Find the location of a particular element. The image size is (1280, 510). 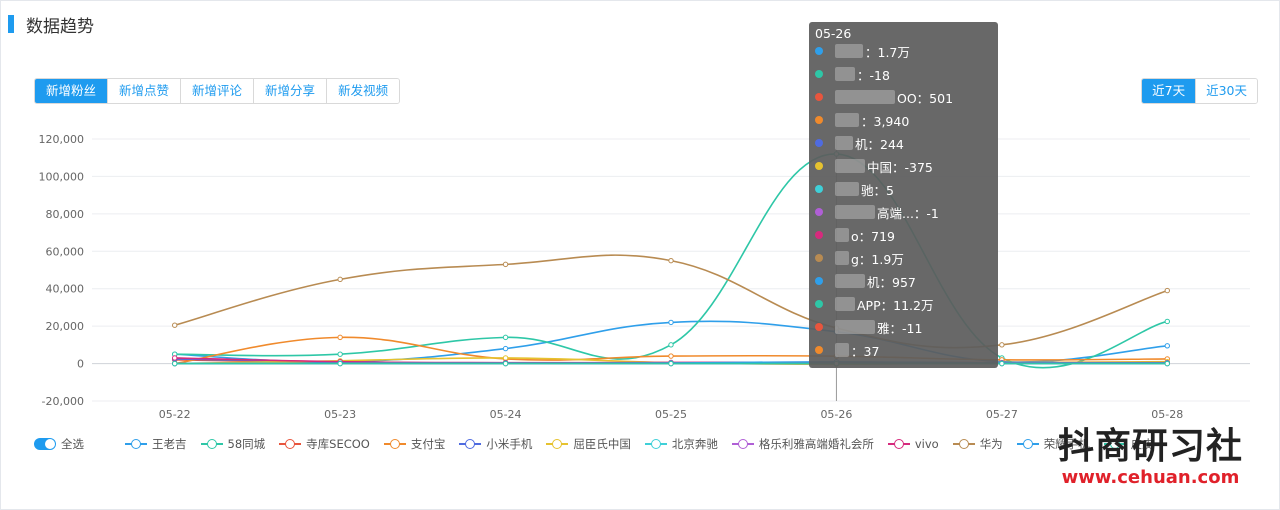

tooltip-row: o：719 is located at coordinates (855, 235).